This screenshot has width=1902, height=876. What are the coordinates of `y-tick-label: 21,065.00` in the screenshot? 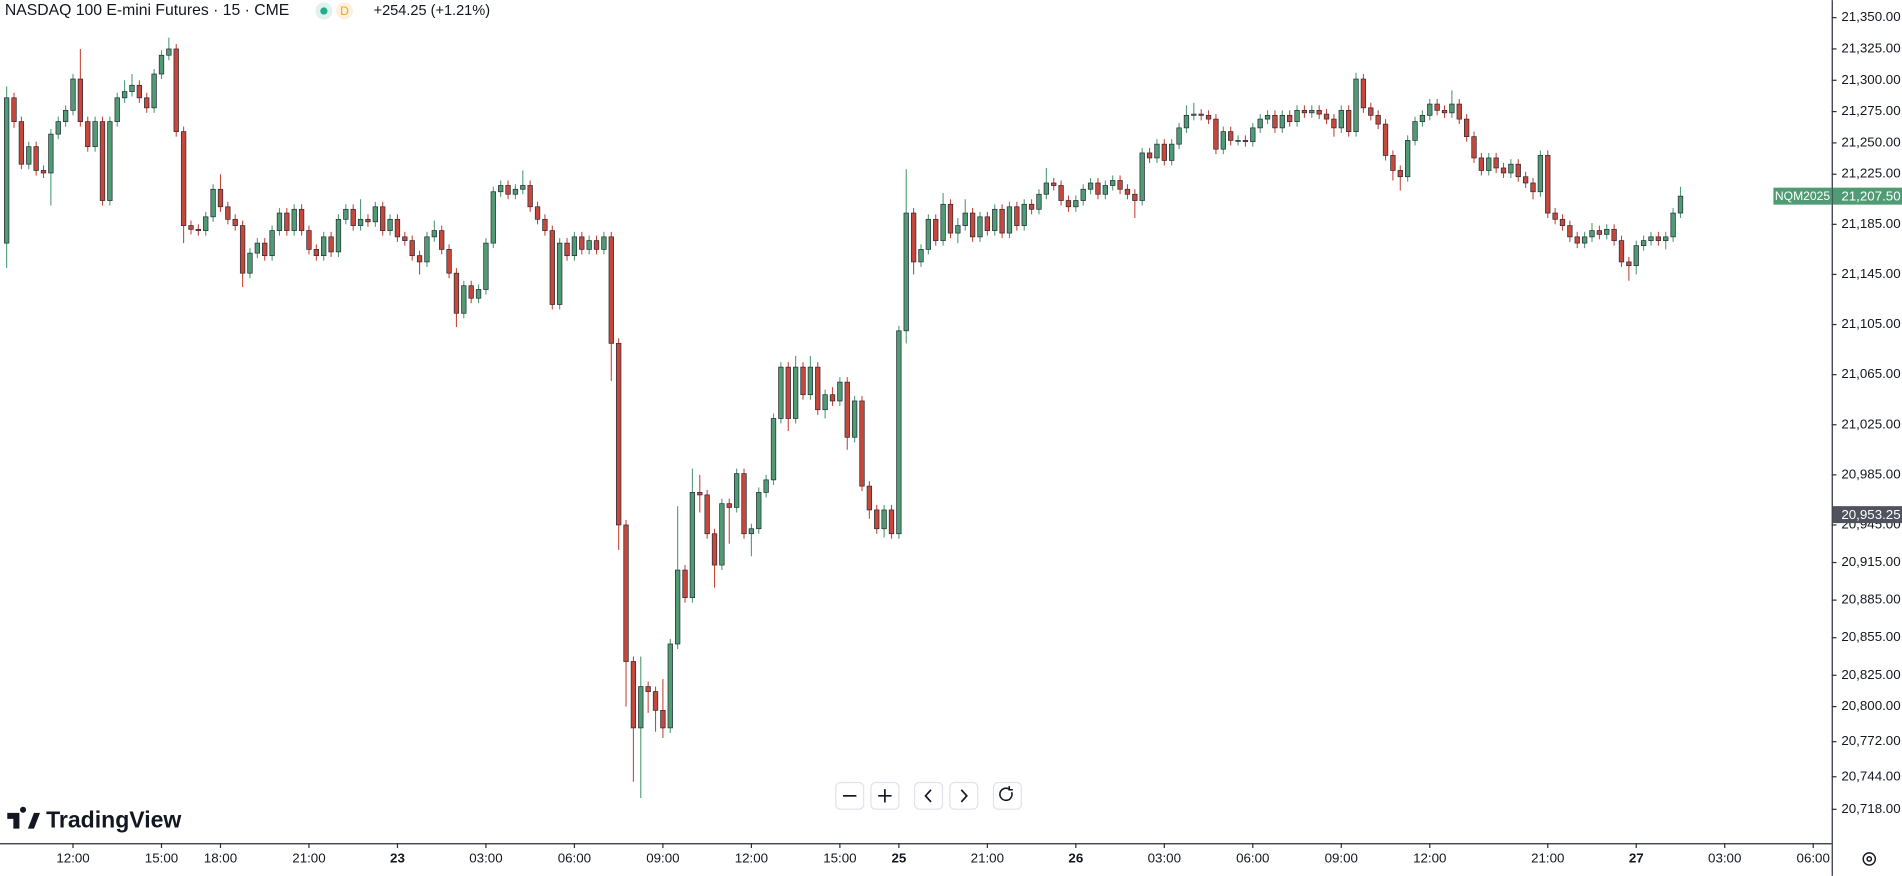 It's located at (1870, 373).